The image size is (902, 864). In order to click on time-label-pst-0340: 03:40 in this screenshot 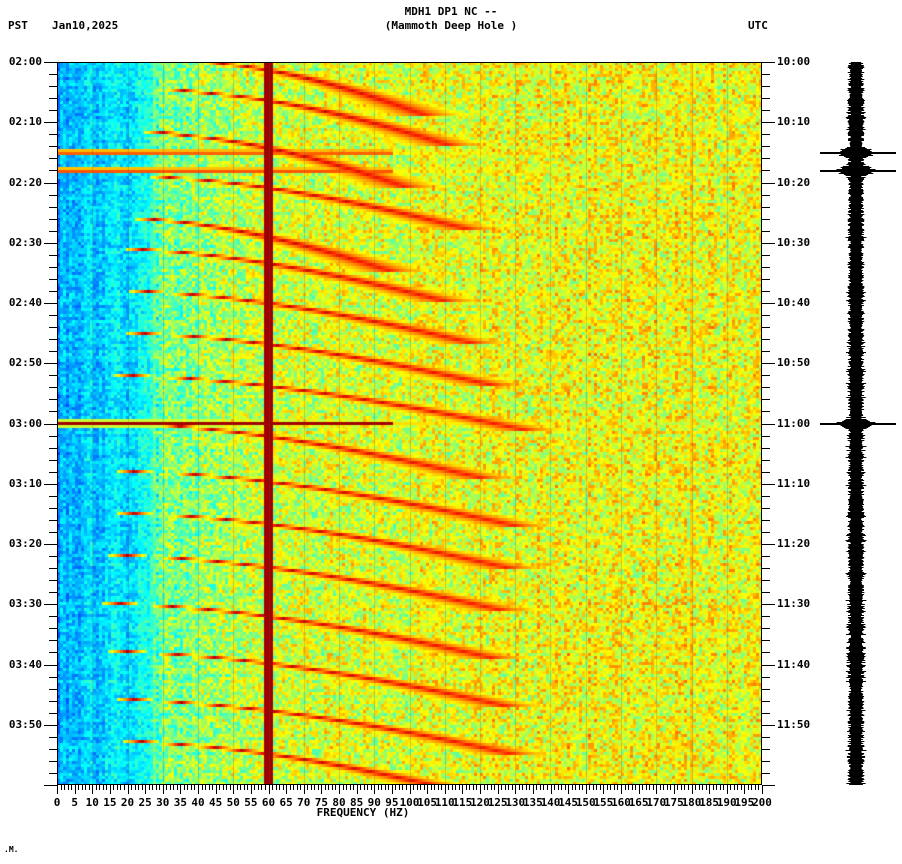, I will do `click(25, 664)`.